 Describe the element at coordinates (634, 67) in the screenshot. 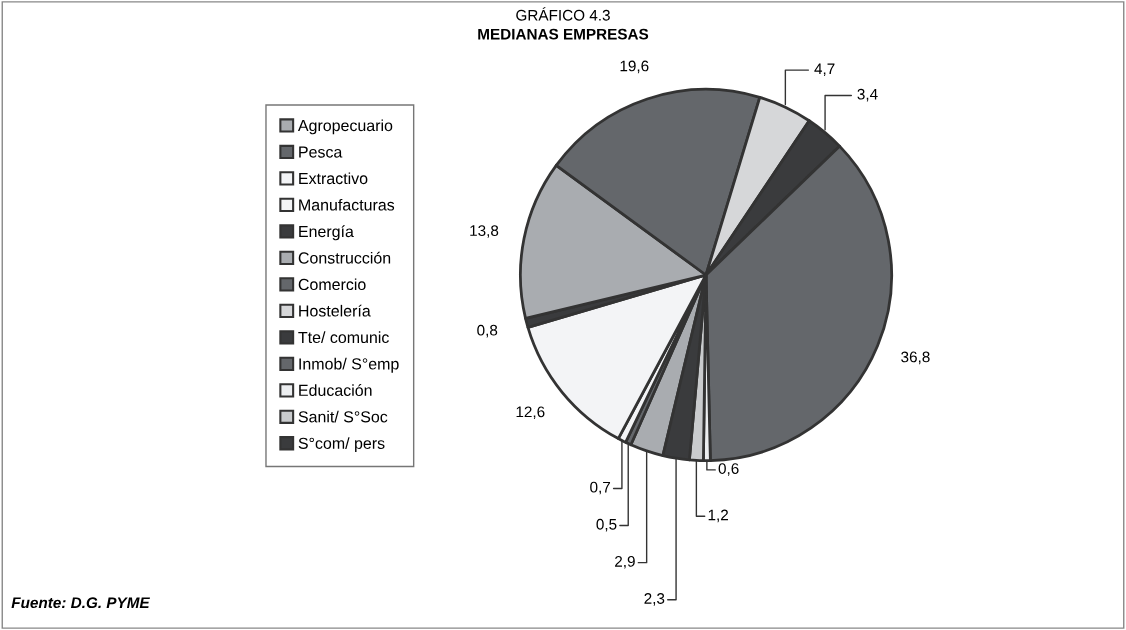

I see `data-label: 19,6` at that location.